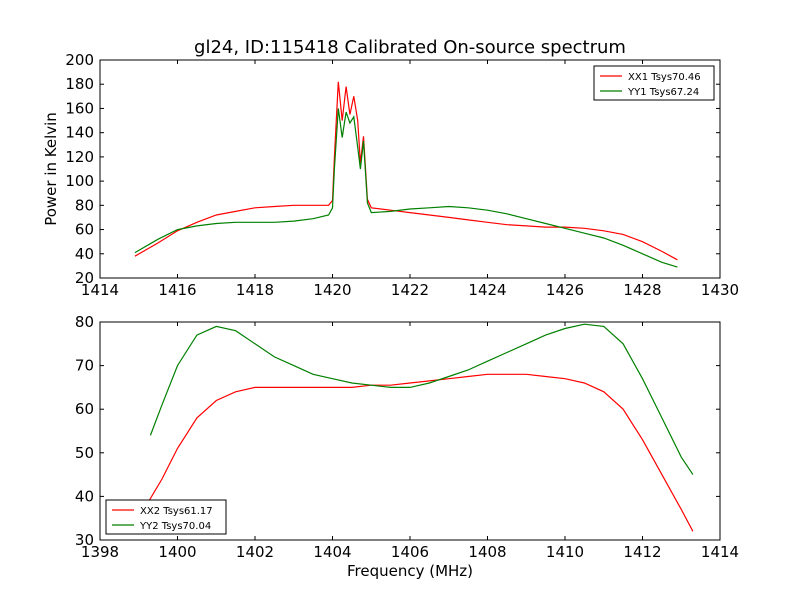  Describe the element at coordinates (100, 552) in the screenshot. I see `x-tick-label: 1398` at that location.